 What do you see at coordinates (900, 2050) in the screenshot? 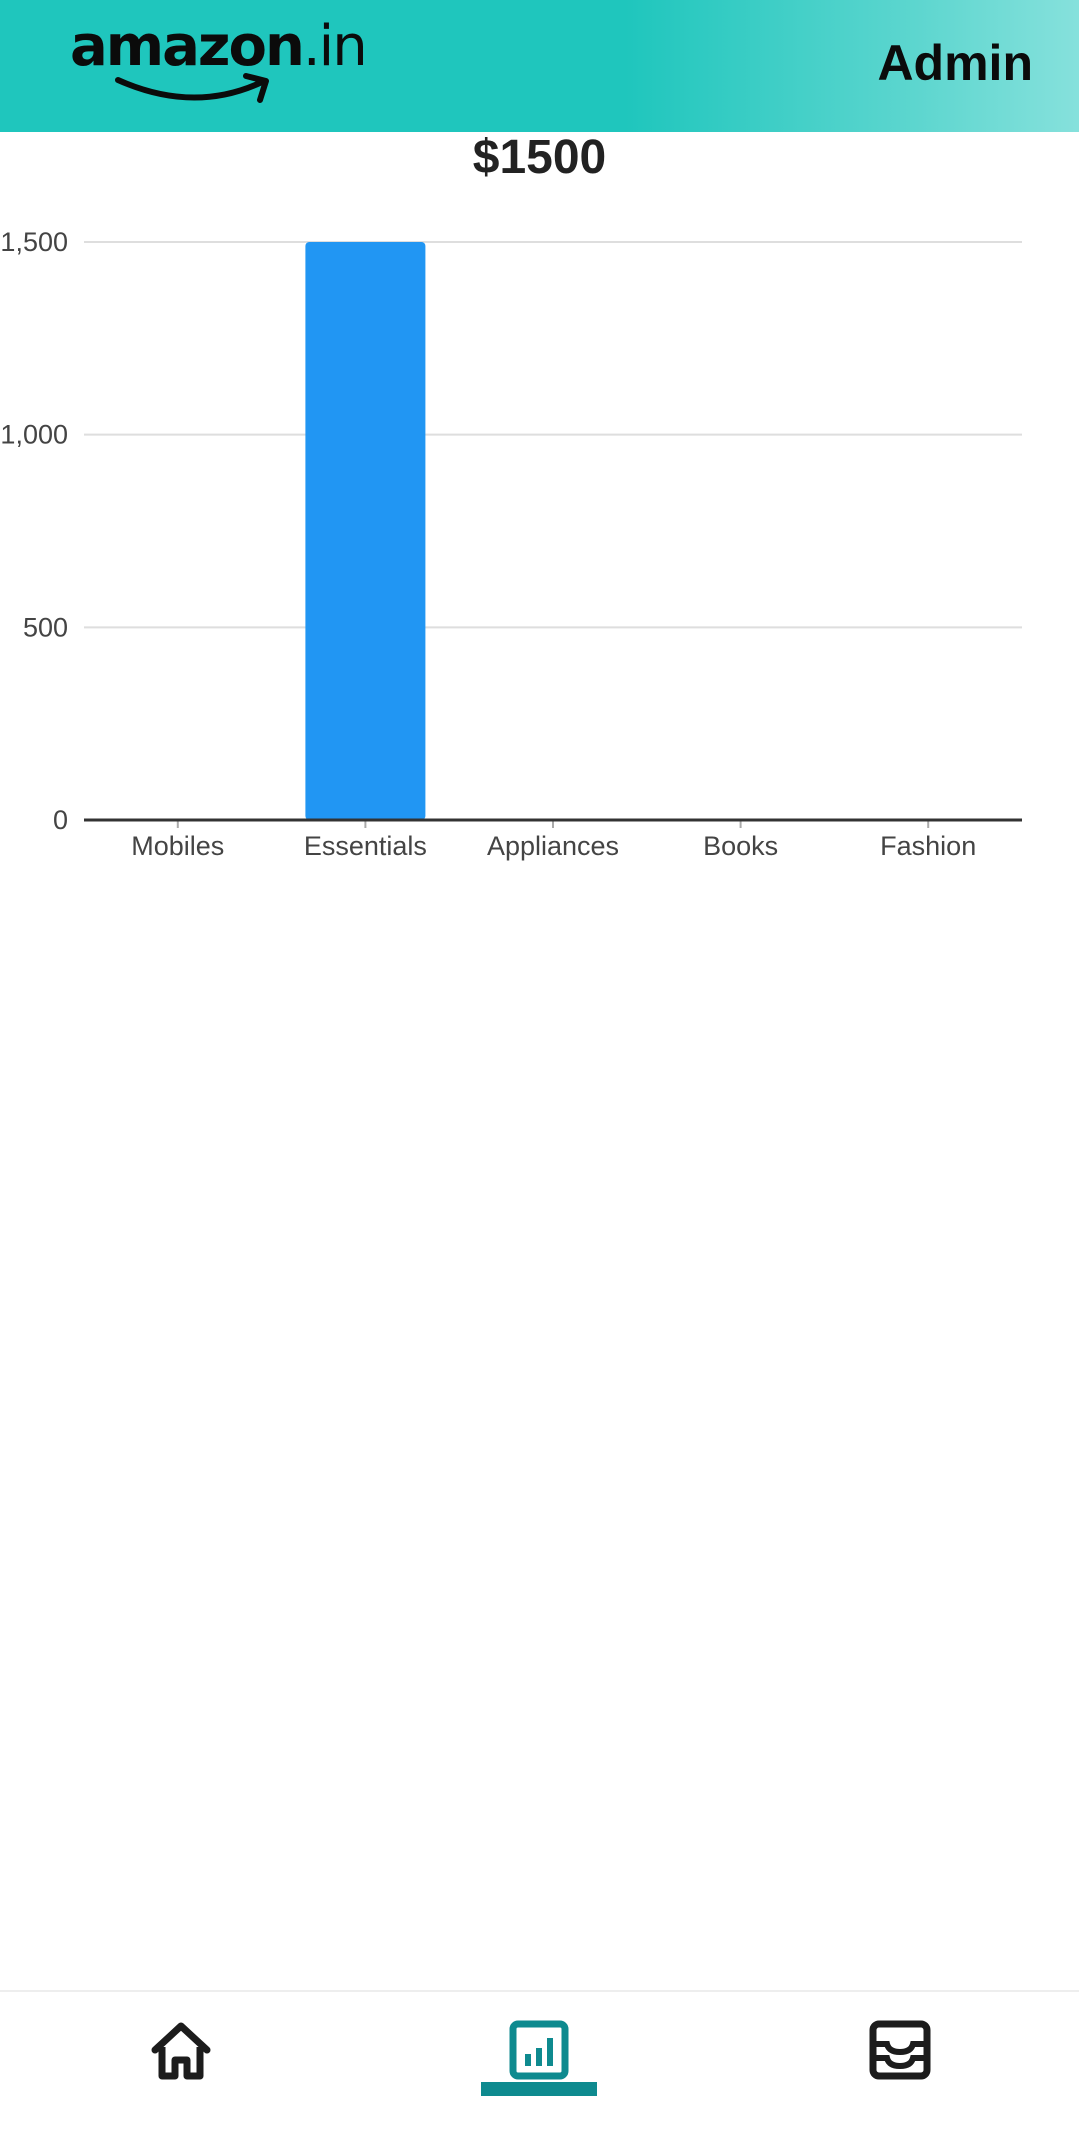
I see `inbox-icon` at bounding box center [900, 2050].